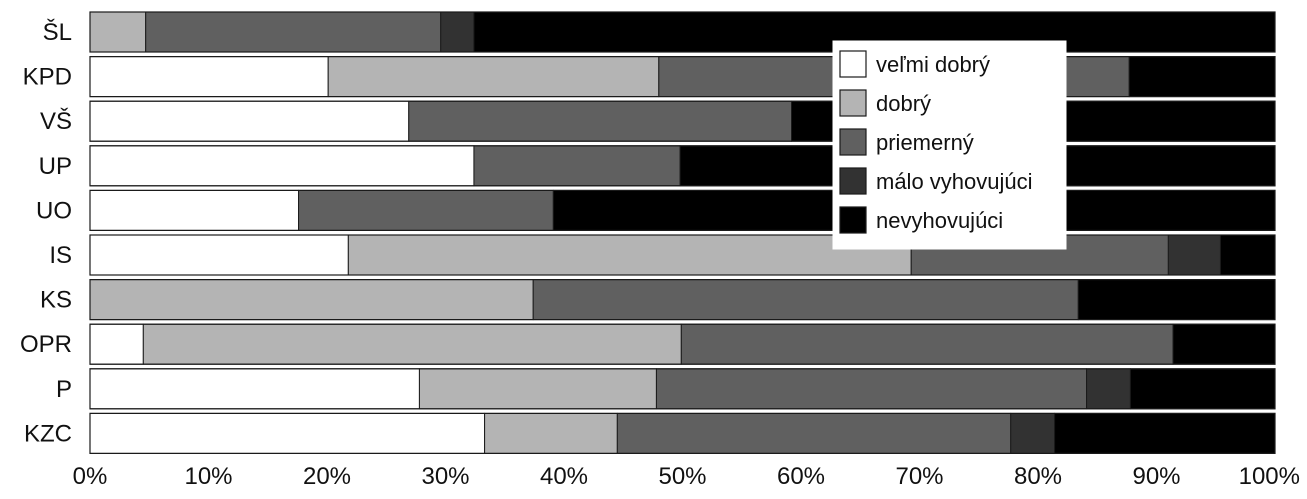  What do you see at coordinates (1269, 476) in the screenshot?
I see `x-tick-label-10: 100%` at bounding box center [1269, 476].